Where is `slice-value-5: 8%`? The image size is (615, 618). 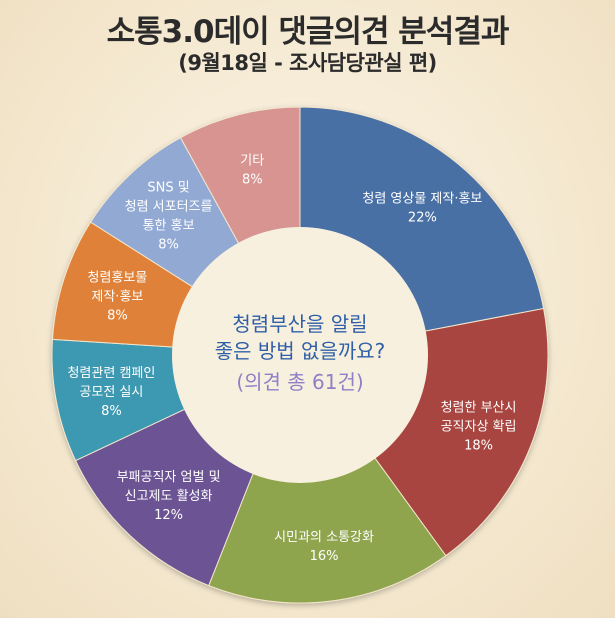
slice-value-5: 8% is located at coordinates (117, 316).